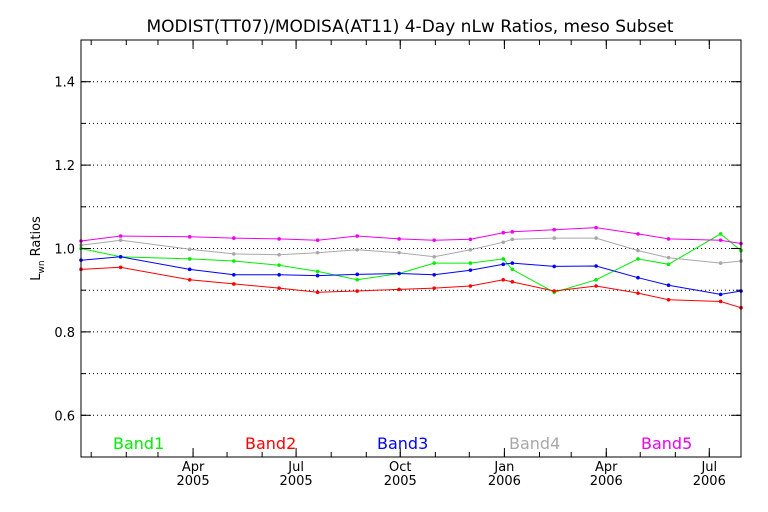 The image size is (768, 512). What do you see at coordinates (64, 83) in the screenshot?
I see `y-tick-label: 1.4` at bounding box center [64, 83].